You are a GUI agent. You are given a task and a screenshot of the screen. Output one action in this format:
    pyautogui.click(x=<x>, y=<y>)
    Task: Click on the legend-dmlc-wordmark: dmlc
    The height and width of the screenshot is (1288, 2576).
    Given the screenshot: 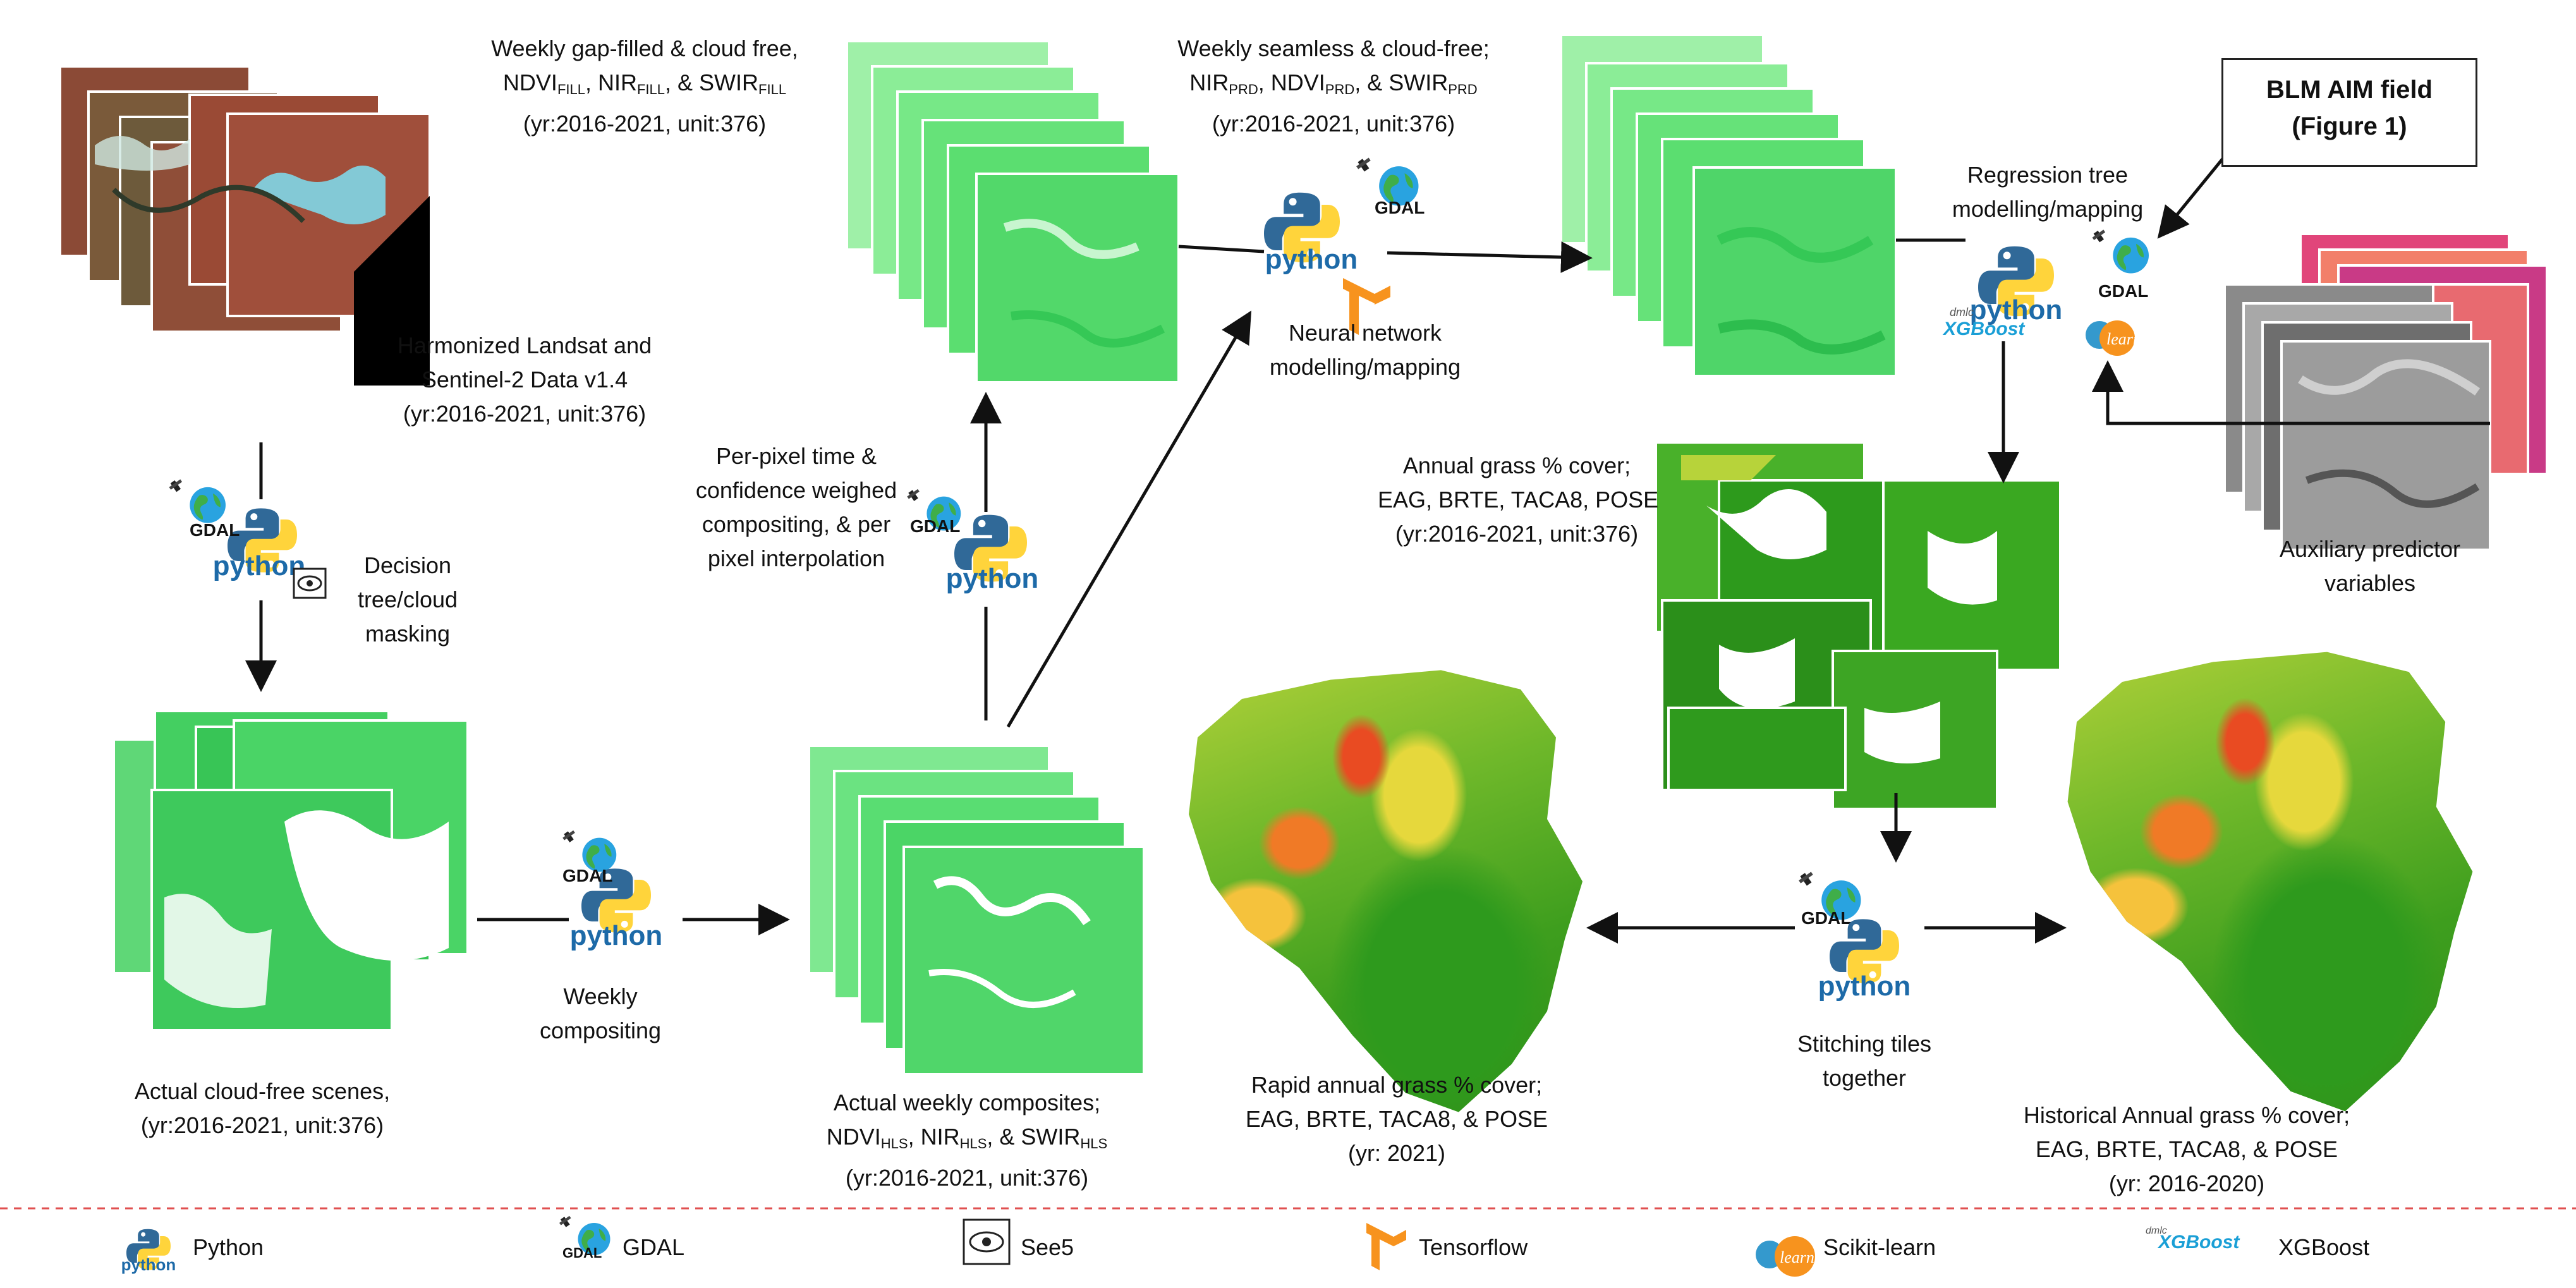 What is the action you would take?
    pyautogui.click(x=2156, y=1230)
    